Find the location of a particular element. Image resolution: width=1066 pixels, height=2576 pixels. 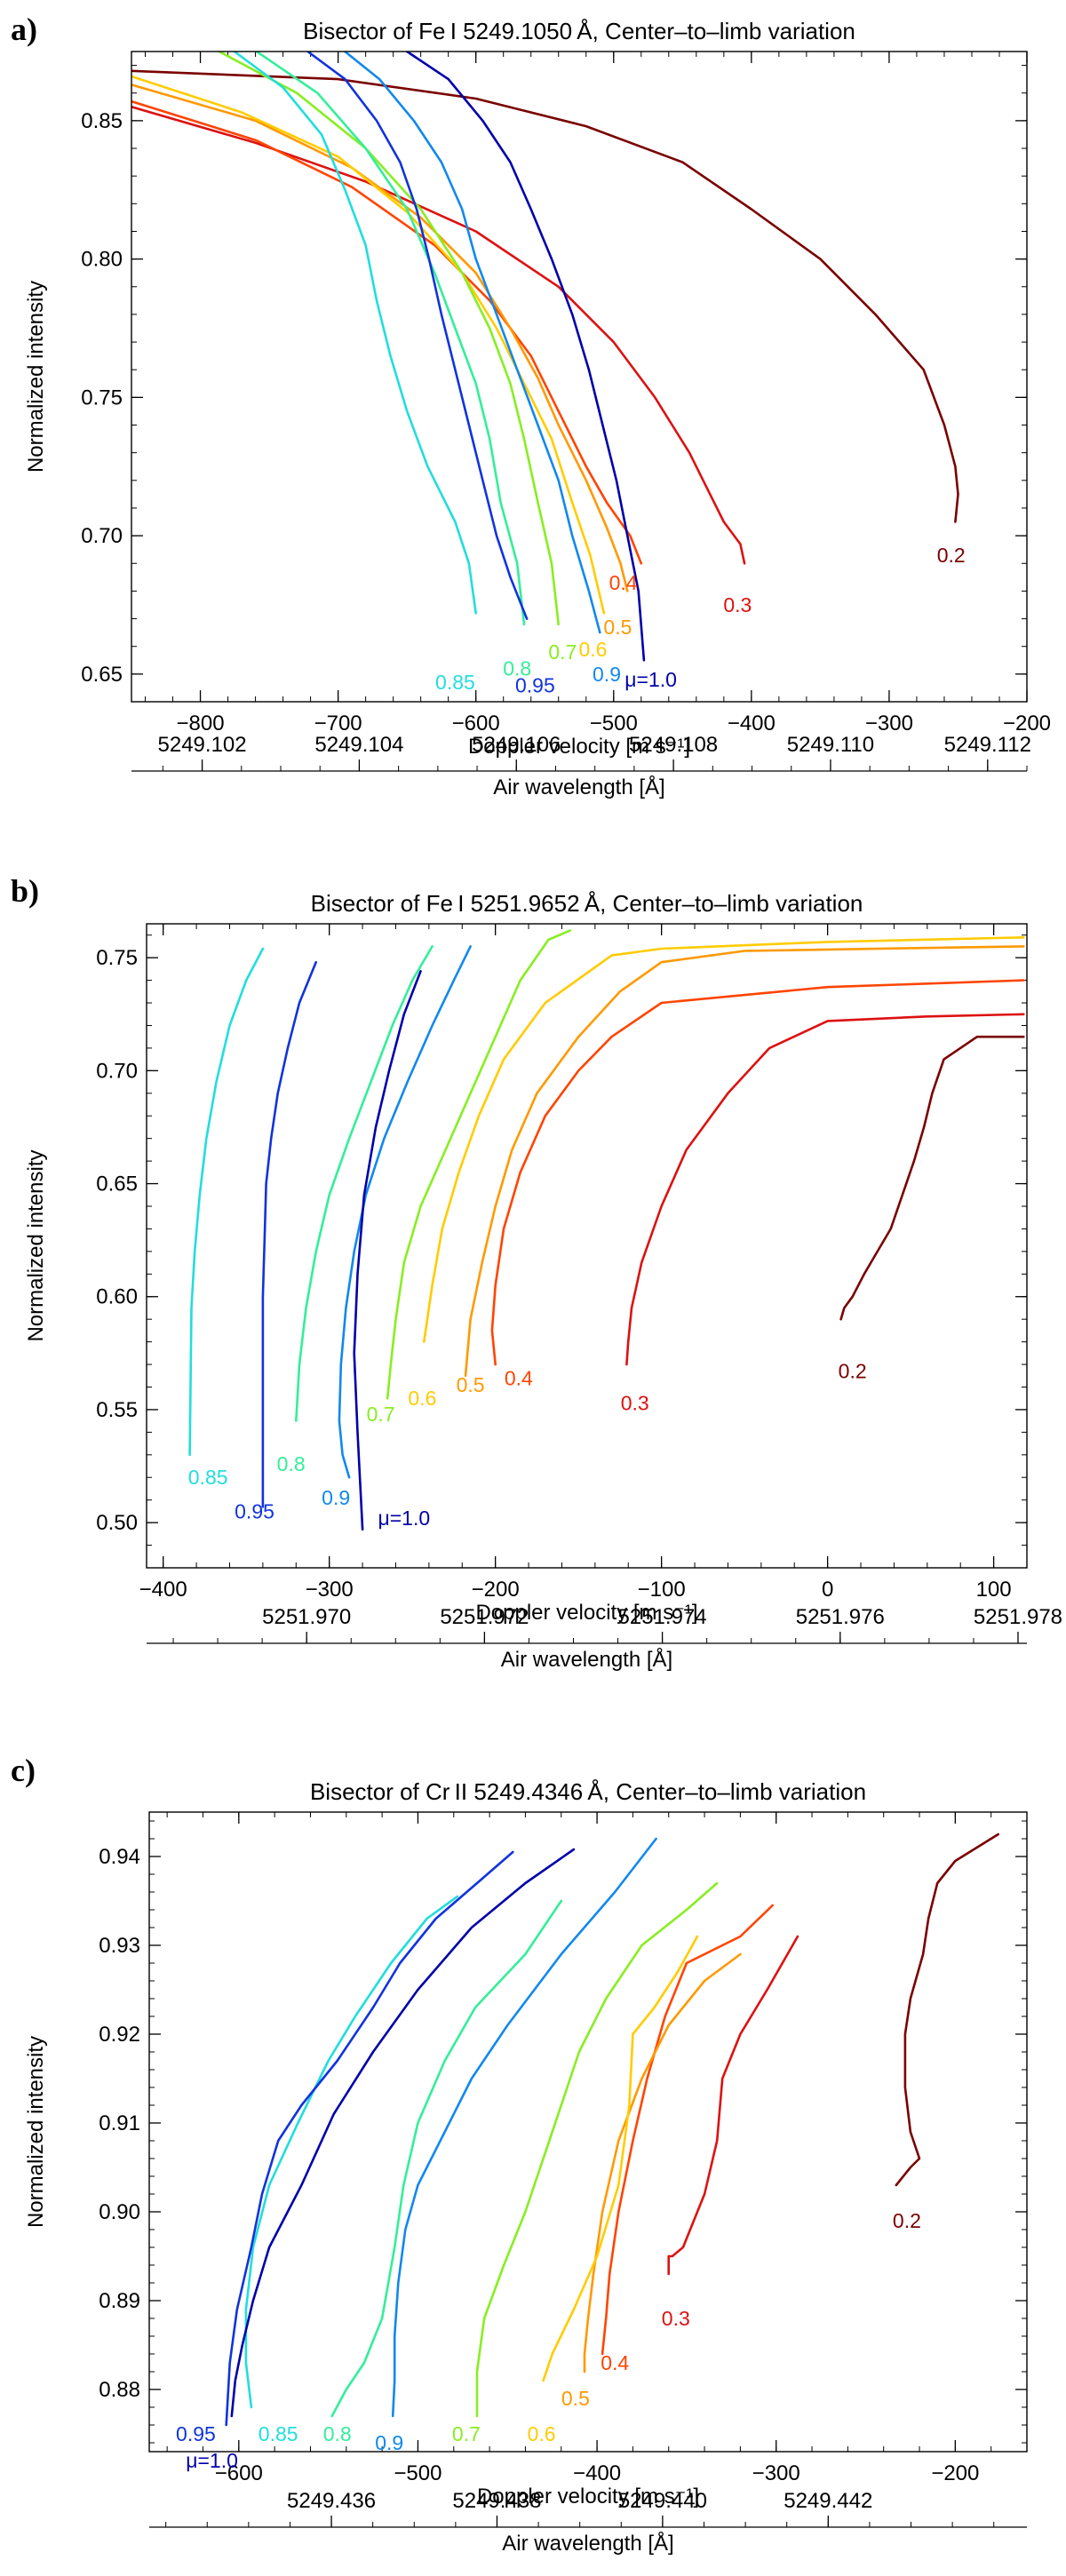

x2-tick-label: 5249.436 is located at coordinates (331, 2501).